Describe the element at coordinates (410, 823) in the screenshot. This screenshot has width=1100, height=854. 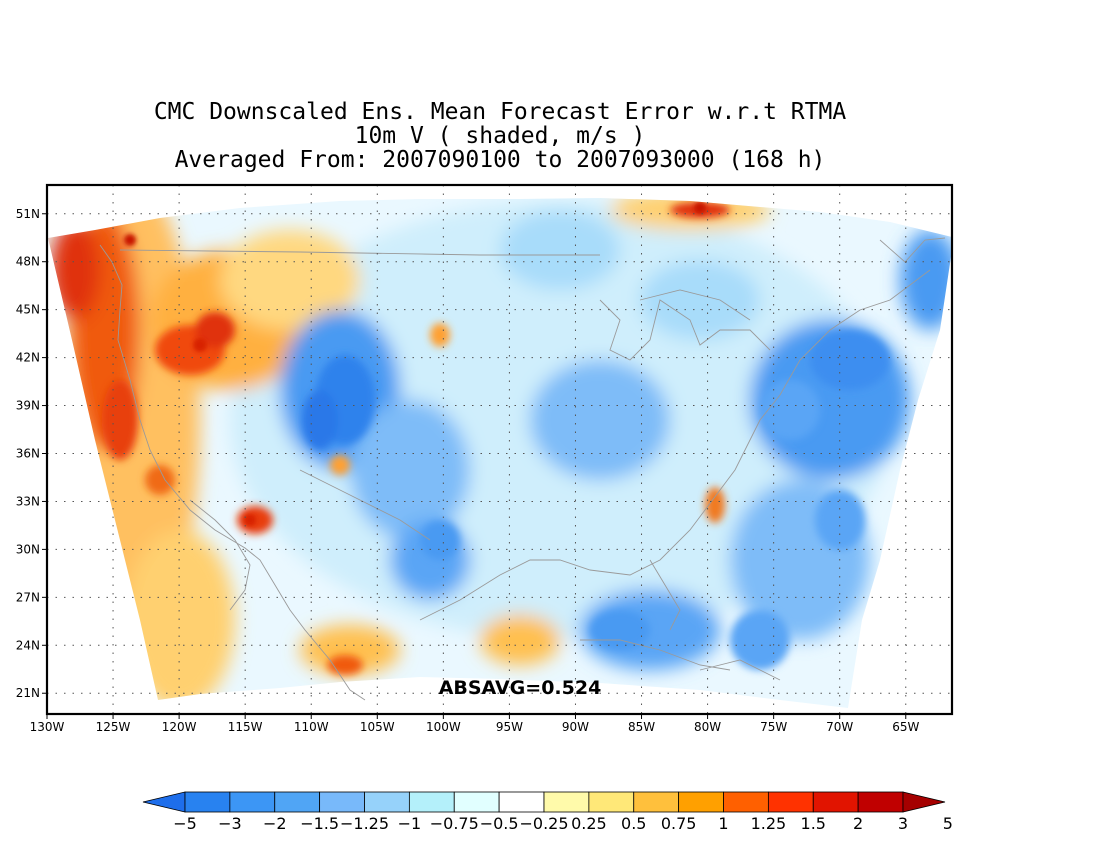
I see `colorbar-label: −1` at that location.